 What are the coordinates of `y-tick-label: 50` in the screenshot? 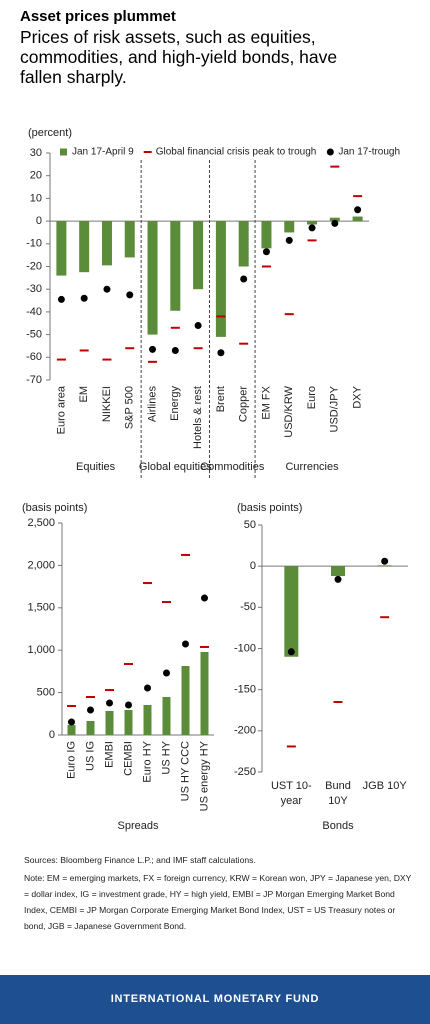 It's located at (250, 525).